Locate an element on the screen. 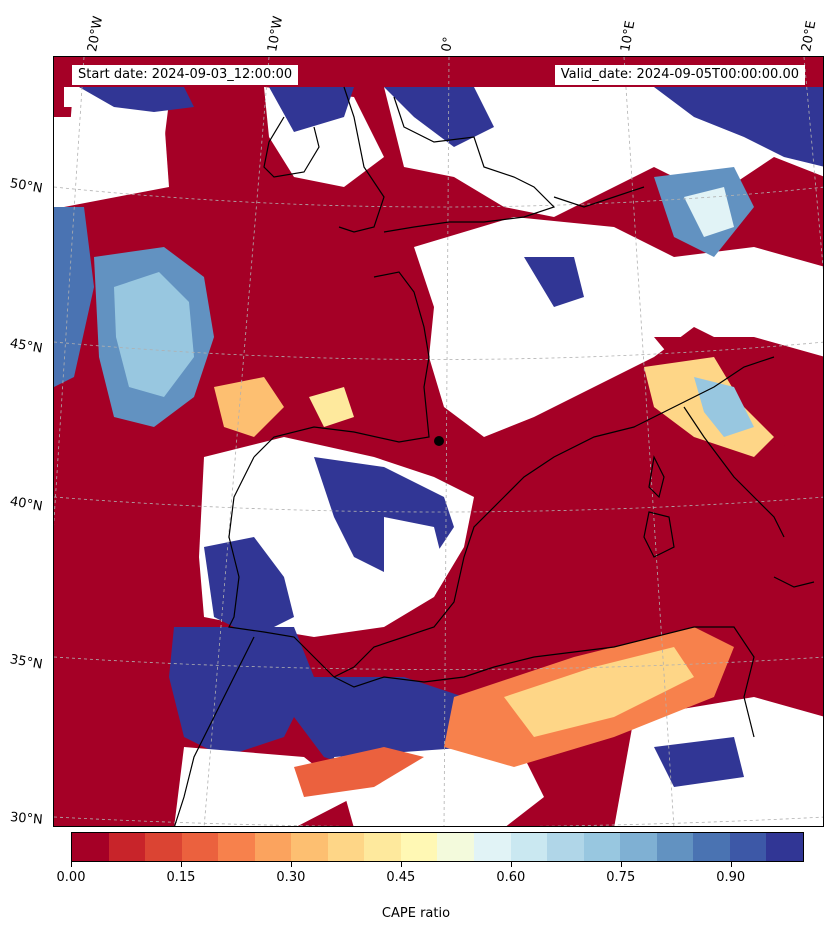  colorbar-tick-label: 0.00 is located at coordinates (71, 877).